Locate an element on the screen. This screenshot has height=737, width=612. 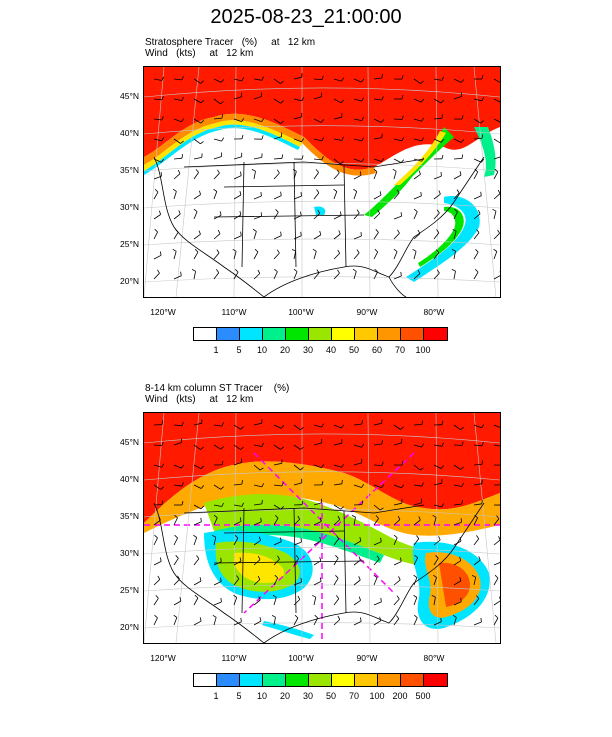
panel1-lon-120: 120°W is located at coordinates (163, 312).